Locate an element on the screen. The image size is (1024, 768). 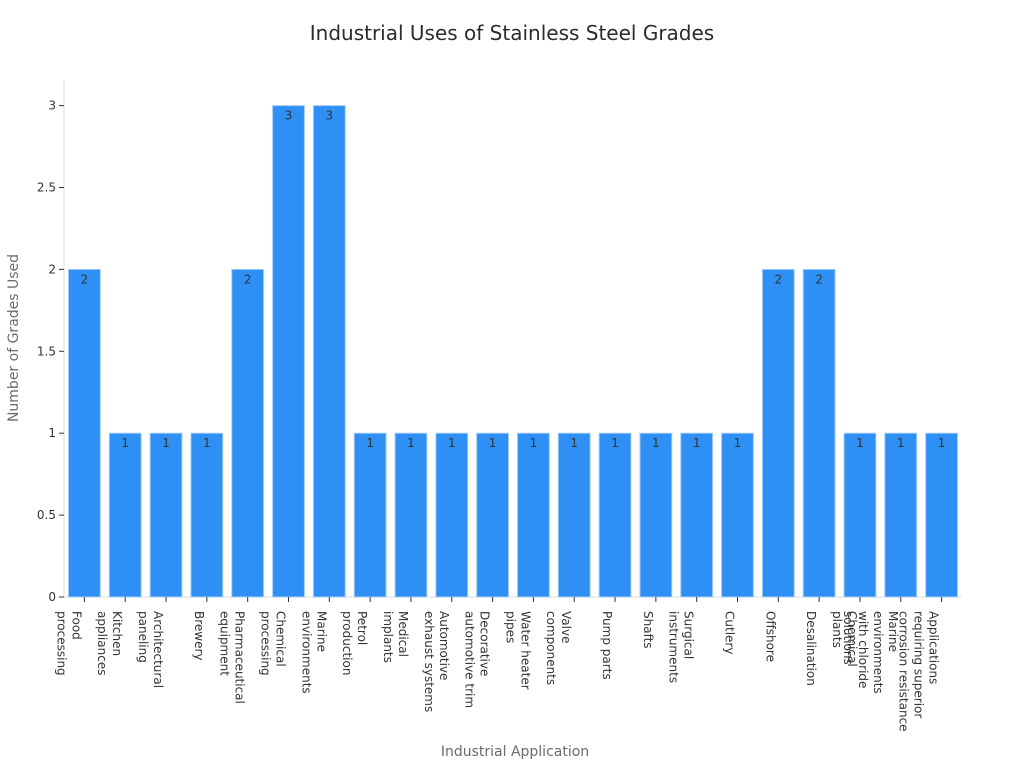
x-tick-label: Valvecomponents is located at coordinates (558, 648).